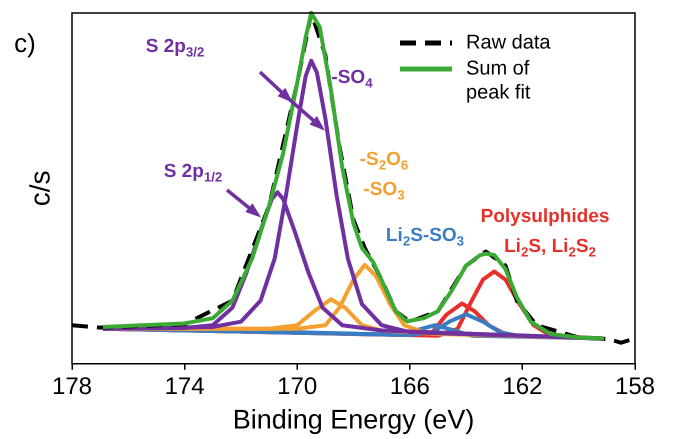  Describe the element at coordinates (353, 419) in the screenshot. I see `x-axis-title: Binding Energy (eV)` at that location.